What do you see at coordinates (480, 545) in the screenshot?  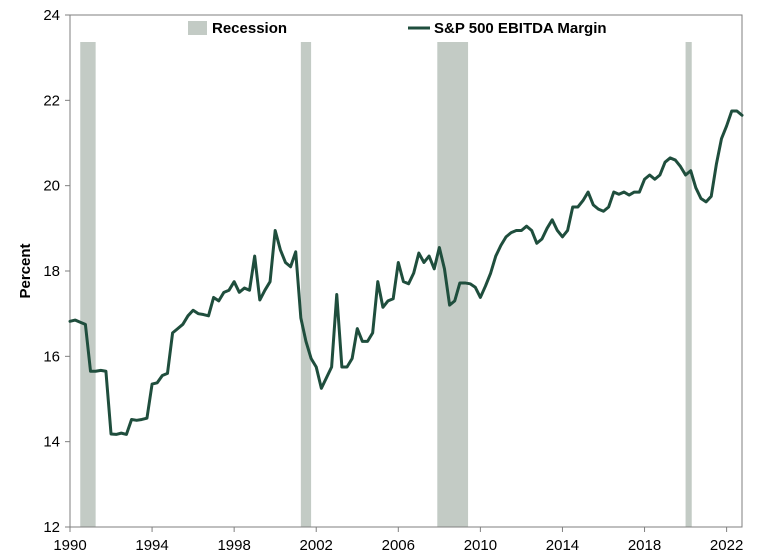 I see `x-tick-label: 2010` at bounding box center [480, 545].